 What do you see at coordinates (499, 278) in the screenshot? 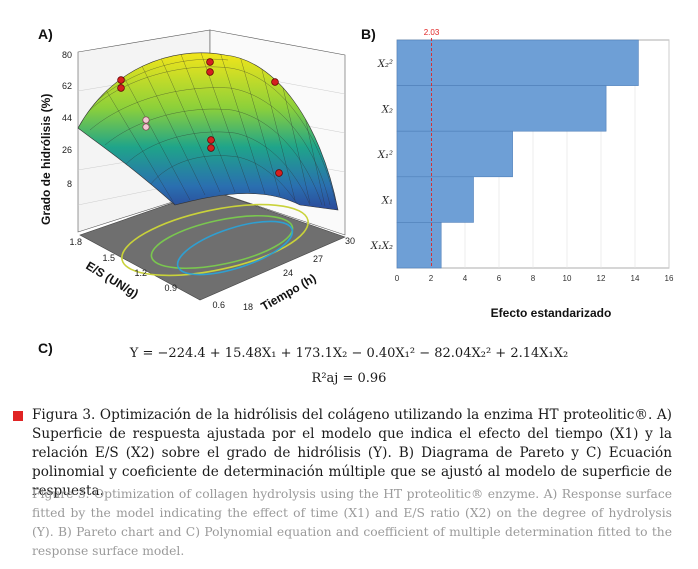
I see `pareto-x-tick: 6` at bounding box center [499, 278].